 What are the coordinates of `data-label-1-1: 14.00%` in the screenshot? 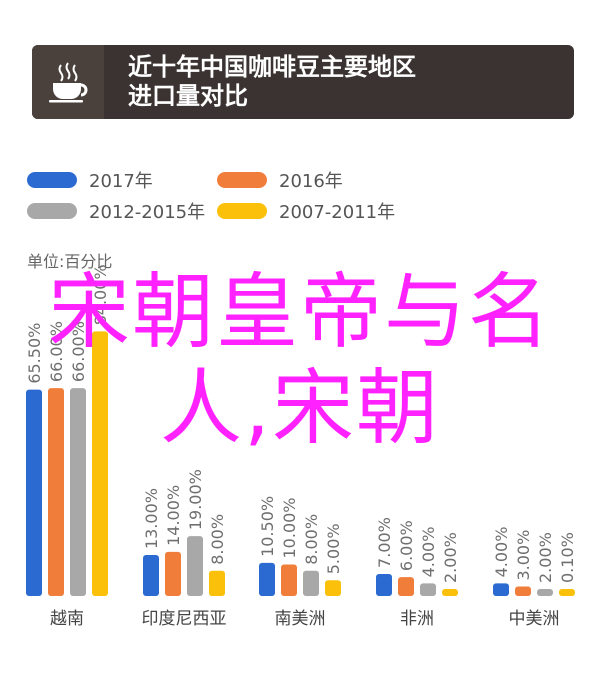 It's located at (173, 515).